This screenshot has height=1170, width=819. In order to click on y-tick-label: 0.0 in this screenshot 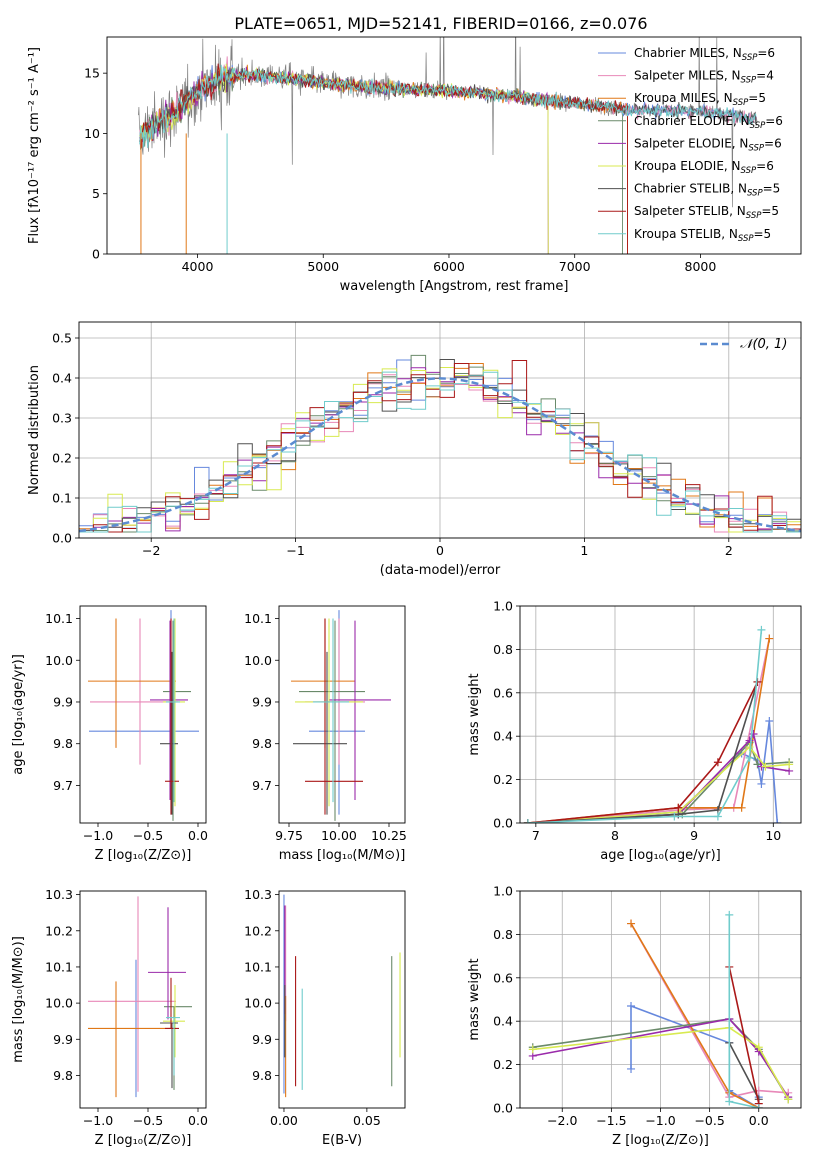, I will do `click(503, 1108)`.